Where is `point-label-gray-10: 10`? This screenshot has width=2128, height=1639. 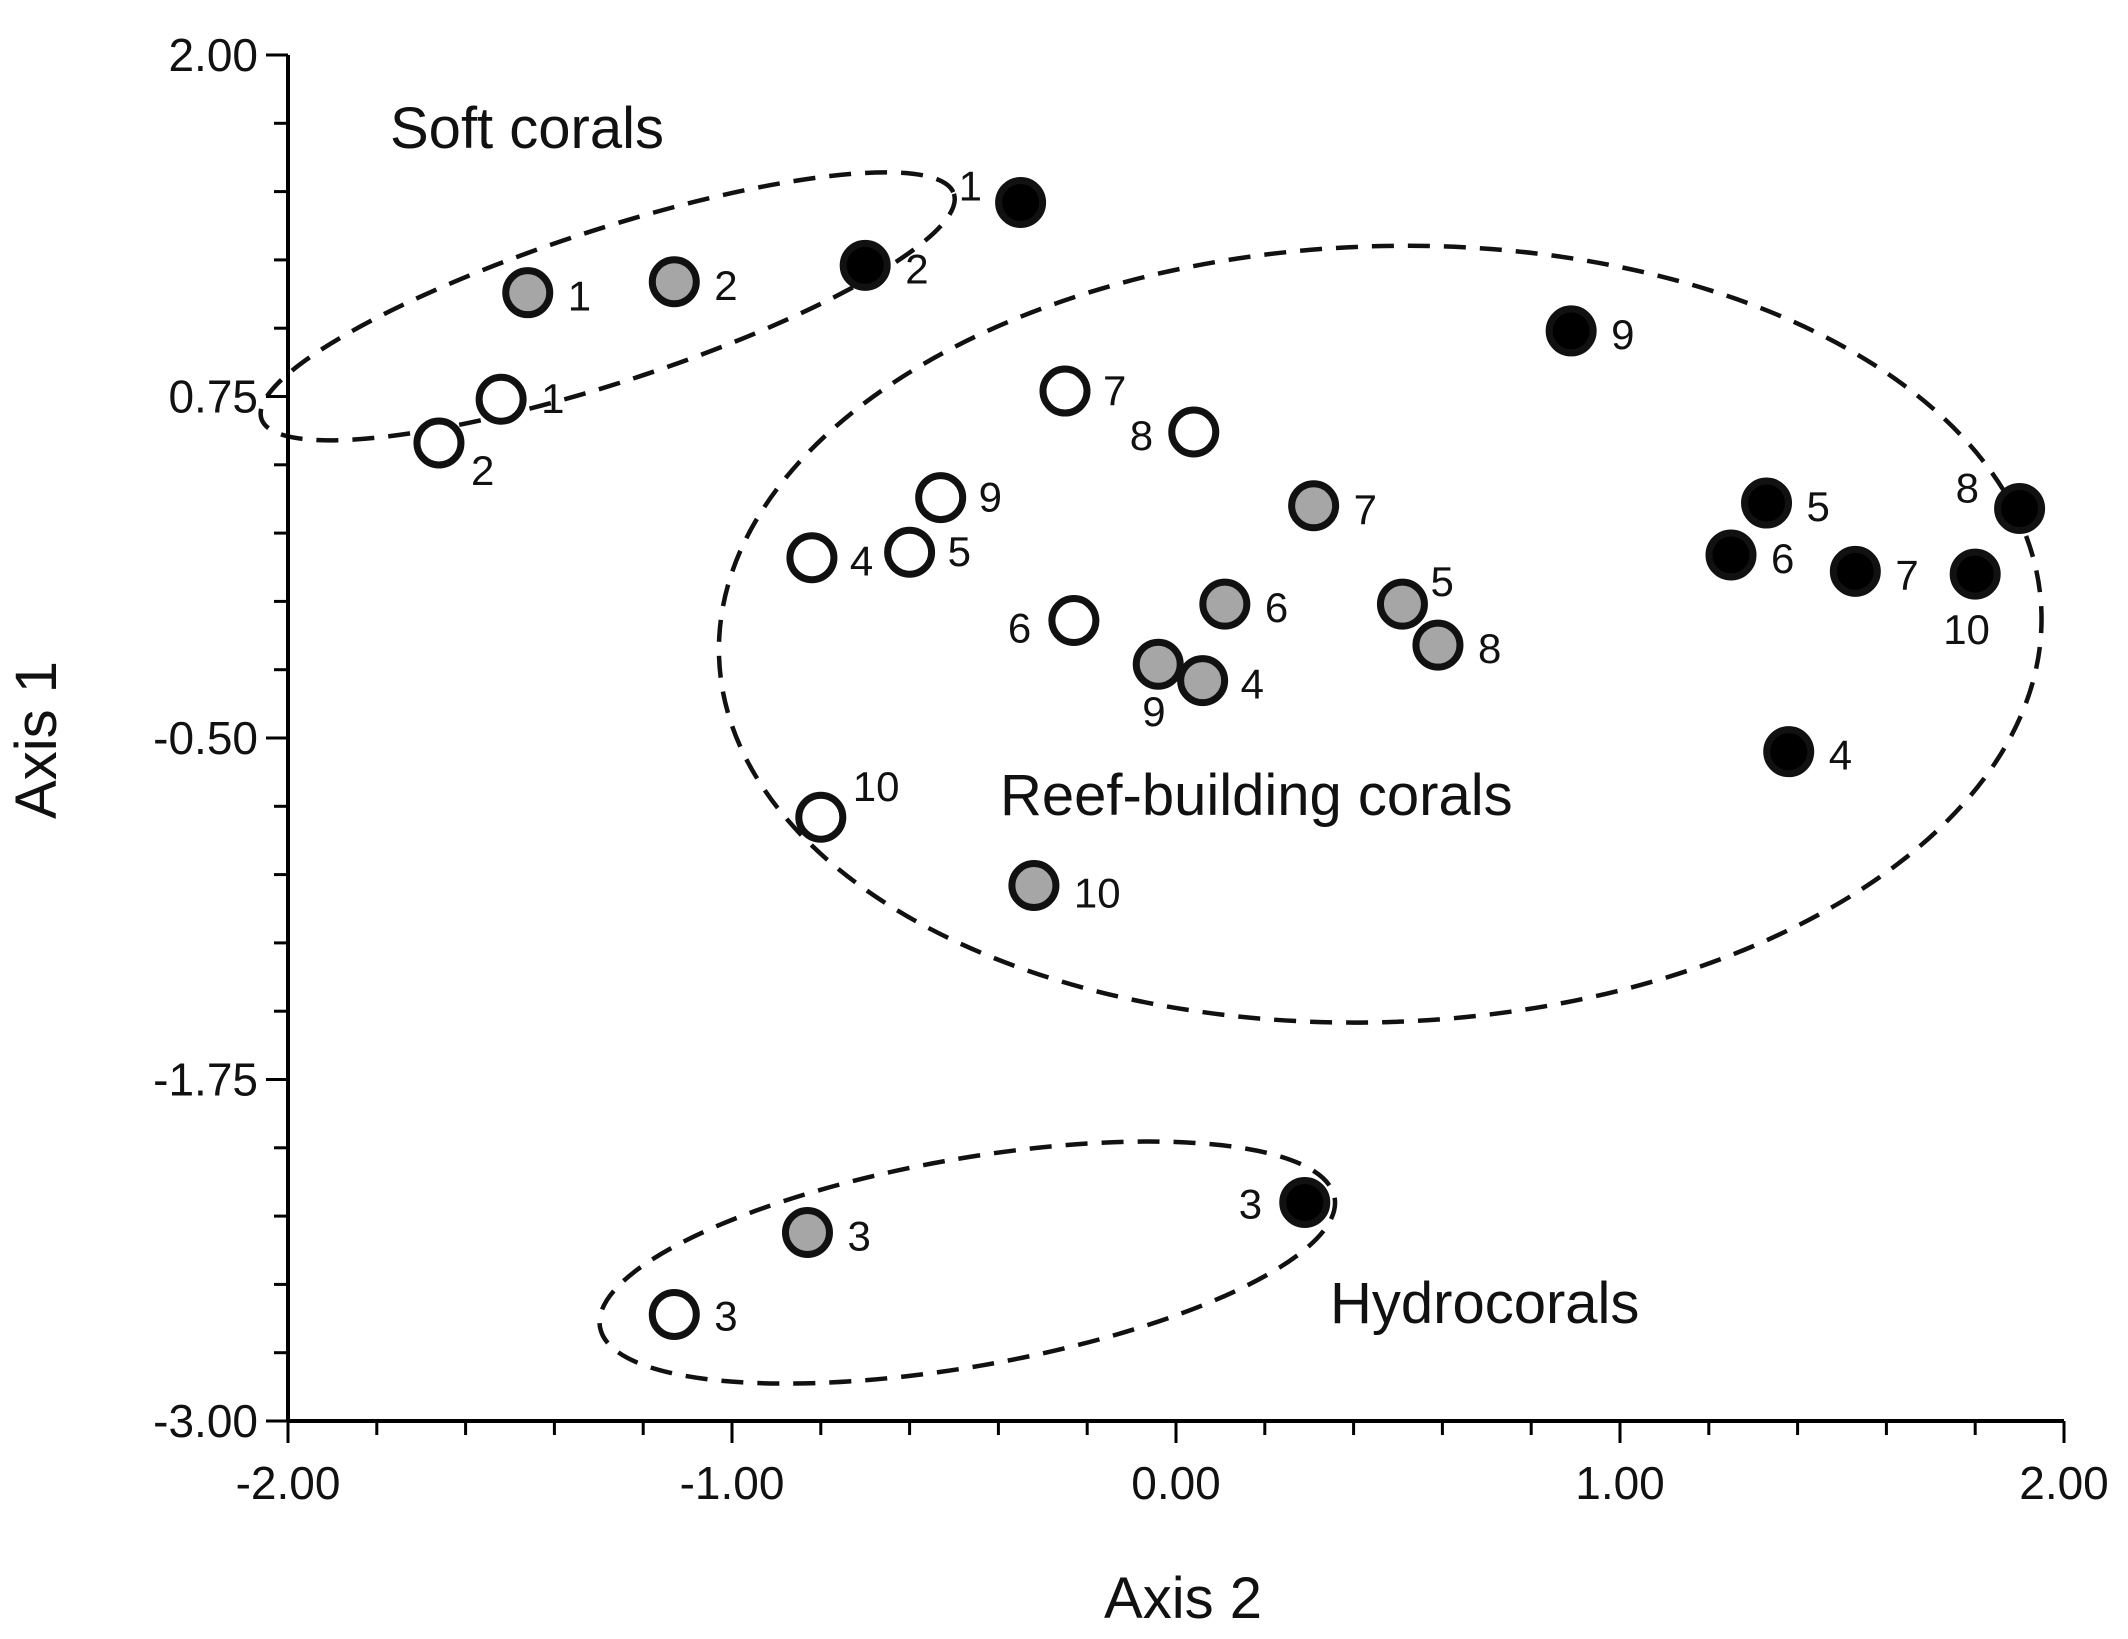 point-label-gray-10: 10 is located at coordinates (1097, 893).